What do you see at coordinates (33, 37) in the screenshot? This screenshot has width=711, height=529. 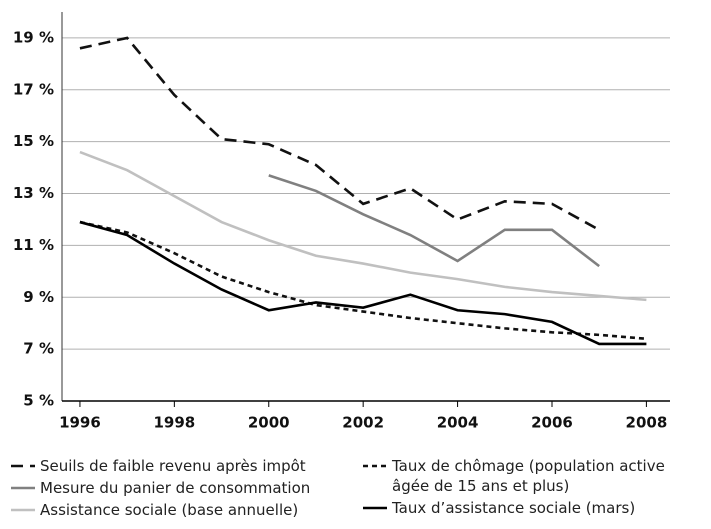 I see `y-tick-label: 19 %` at bounding box center [33, 37].